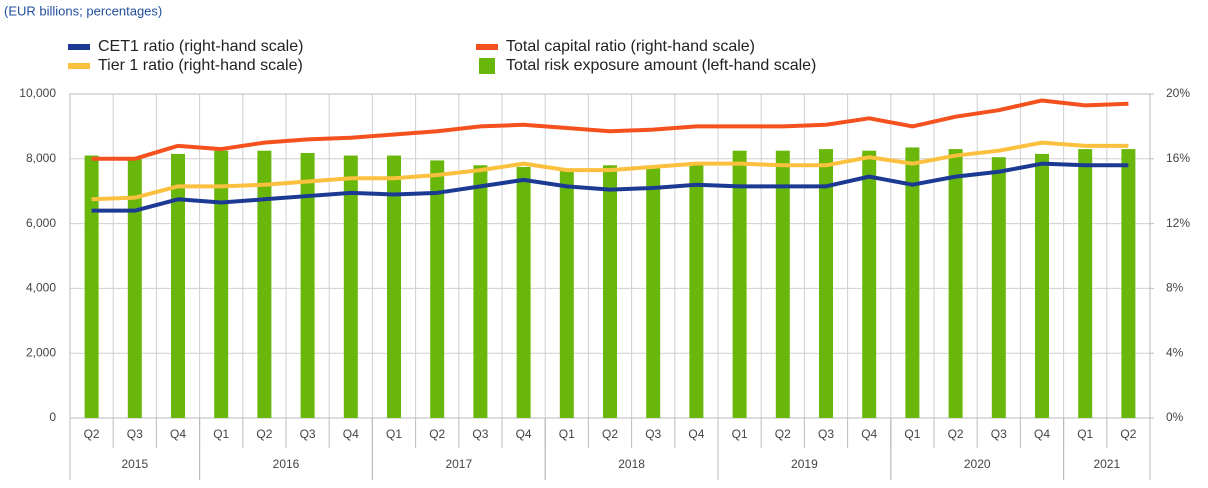 The width and height of the screenshot is (1208, 488). I want to click on y2-tick-label: 0%, so click(1175, 417).